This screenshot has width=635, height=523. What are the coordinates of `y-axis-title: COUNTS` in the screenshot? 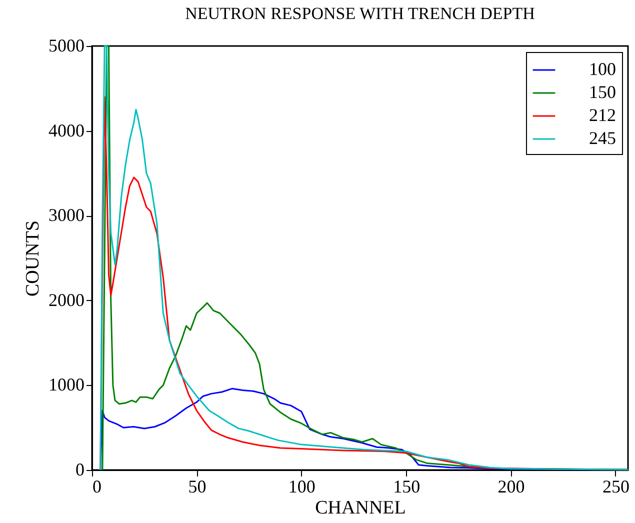 It's located at (33, 258).